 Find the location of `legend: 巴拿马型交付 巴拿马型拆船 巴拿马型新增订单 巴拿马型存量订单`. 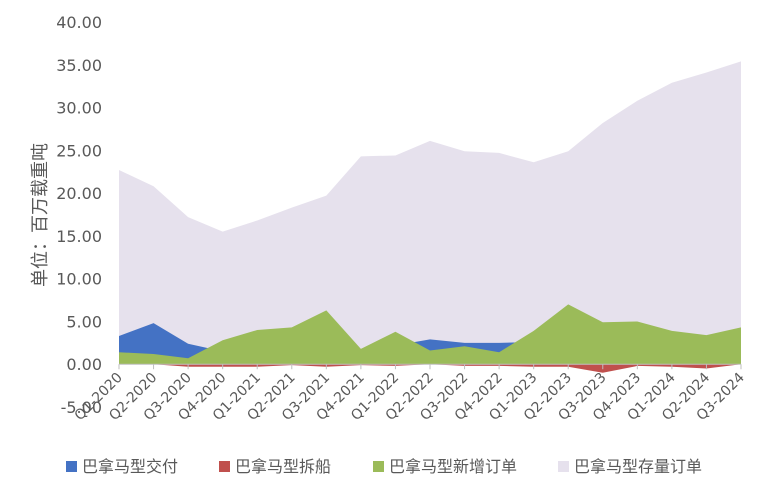

legend: 巴拿马型交付 巴拿马型拆船 巴拿马型新增订单 巴拿马型存量订单 is located at coordinates (384, 466).